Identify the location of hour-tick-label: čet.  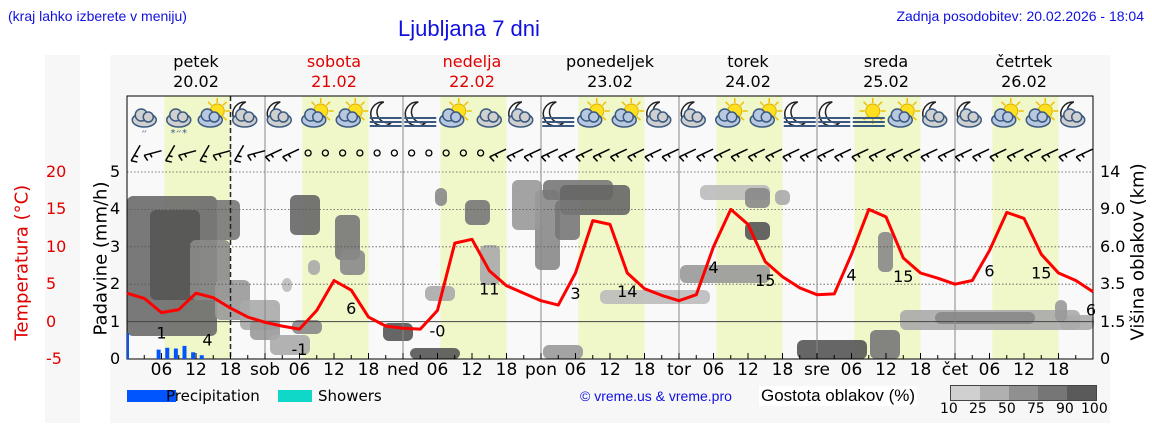
(955, 370).